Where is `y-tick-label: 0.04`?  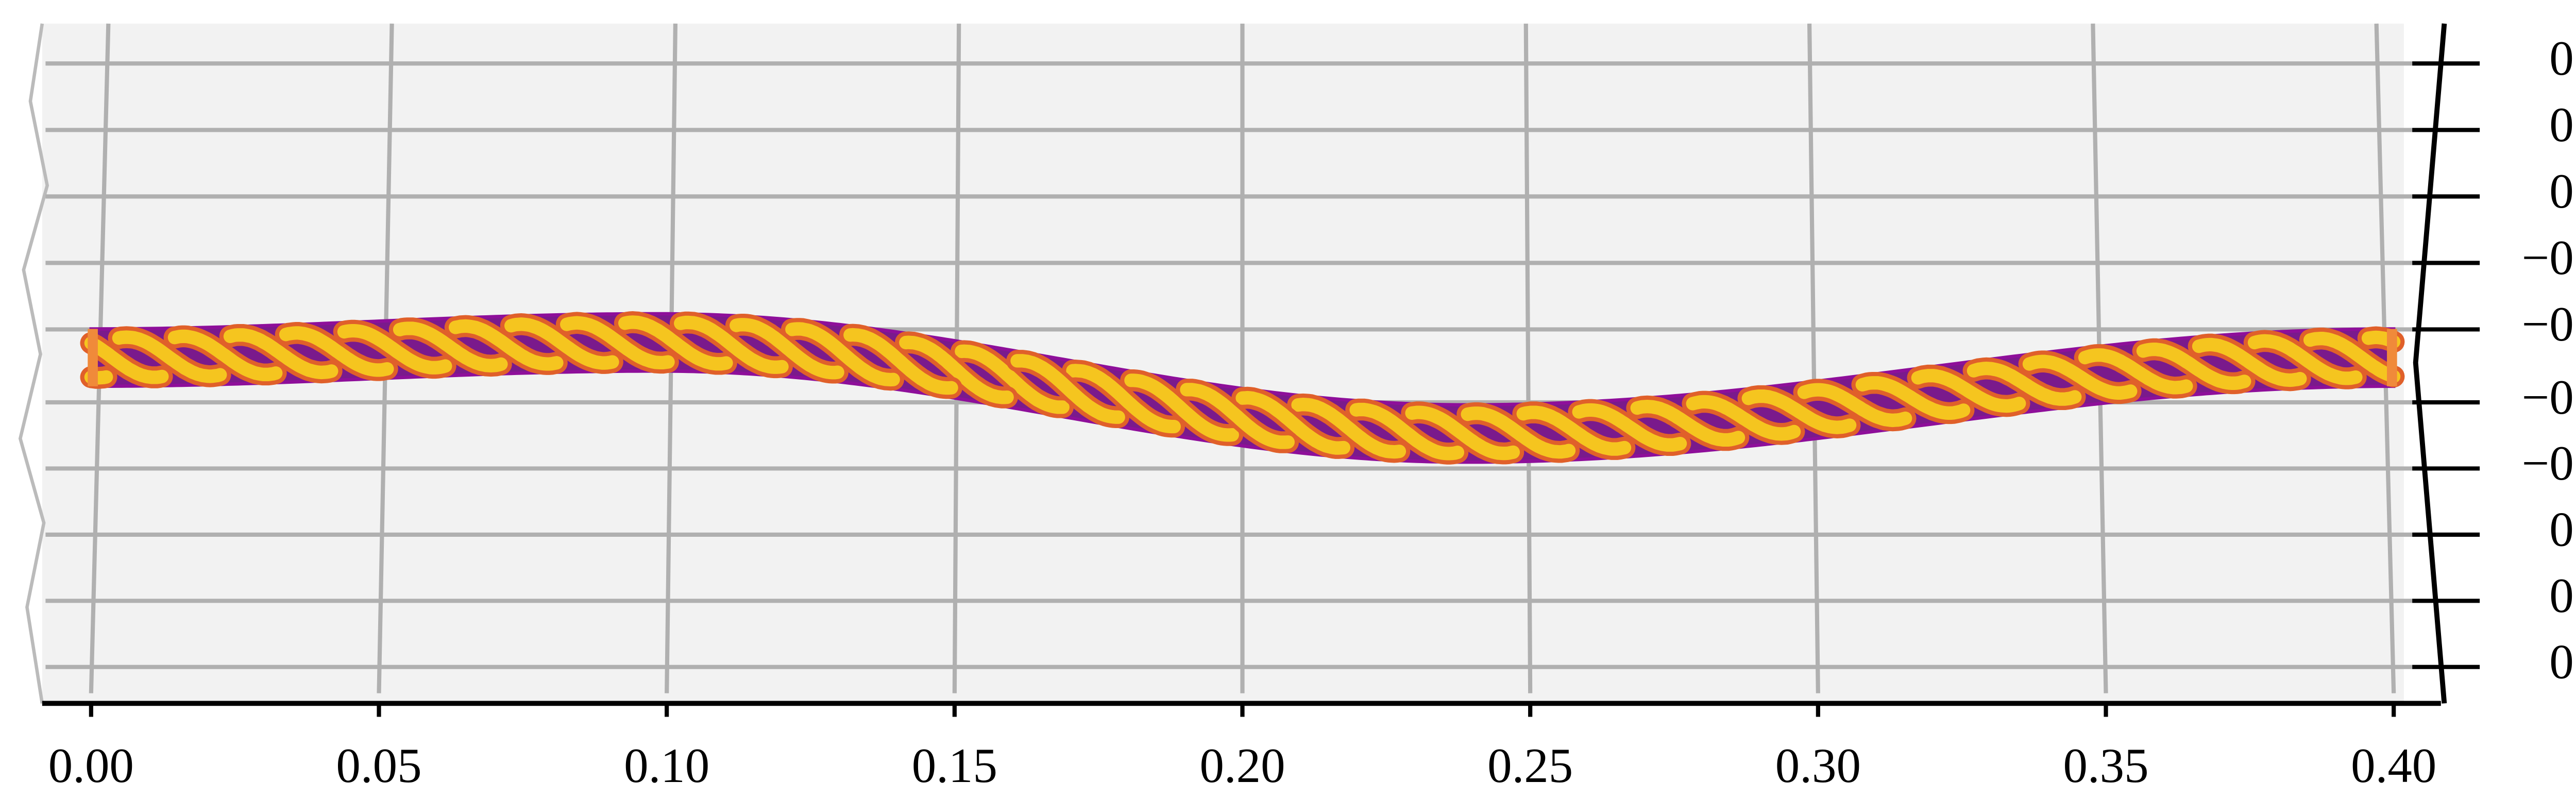 y-tick-label: 0.04 is located at coordinates (2562, 58).